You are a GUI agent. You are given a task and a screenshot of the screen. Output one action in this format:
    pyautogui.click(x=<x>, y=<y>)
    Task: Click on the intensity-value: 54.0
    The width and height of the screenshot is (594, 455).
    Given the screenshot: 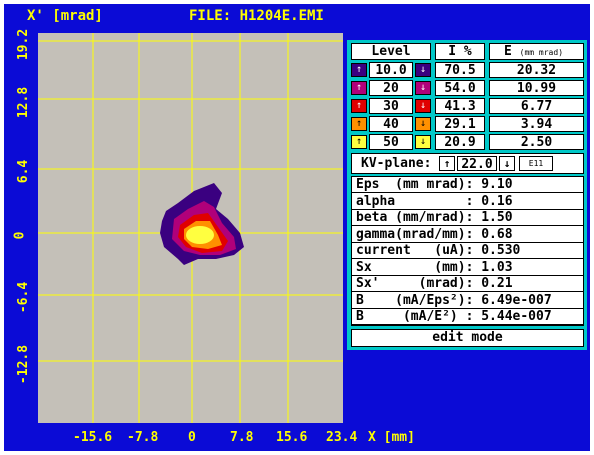 What is the action you would take?
    pyautogui.click(x=460, y=88)
    